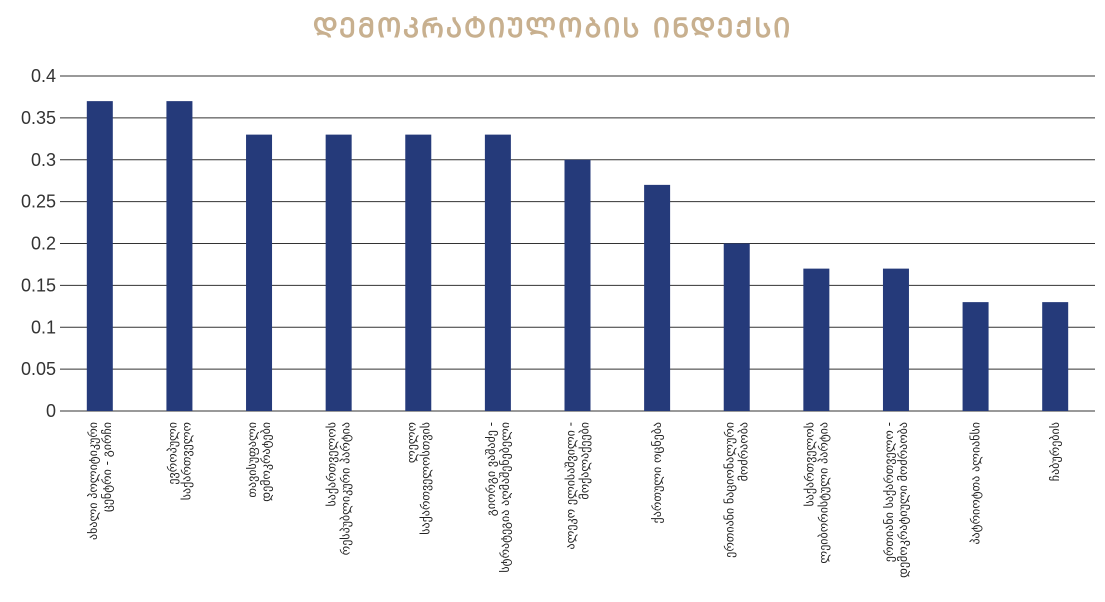 The height and width of the screenshot is (602, 1105). Describe the element at coordinates (816, 493) in the screenshot. I see `x-category-label: საქართველოსლეიბორისტული პარტია` at that location.